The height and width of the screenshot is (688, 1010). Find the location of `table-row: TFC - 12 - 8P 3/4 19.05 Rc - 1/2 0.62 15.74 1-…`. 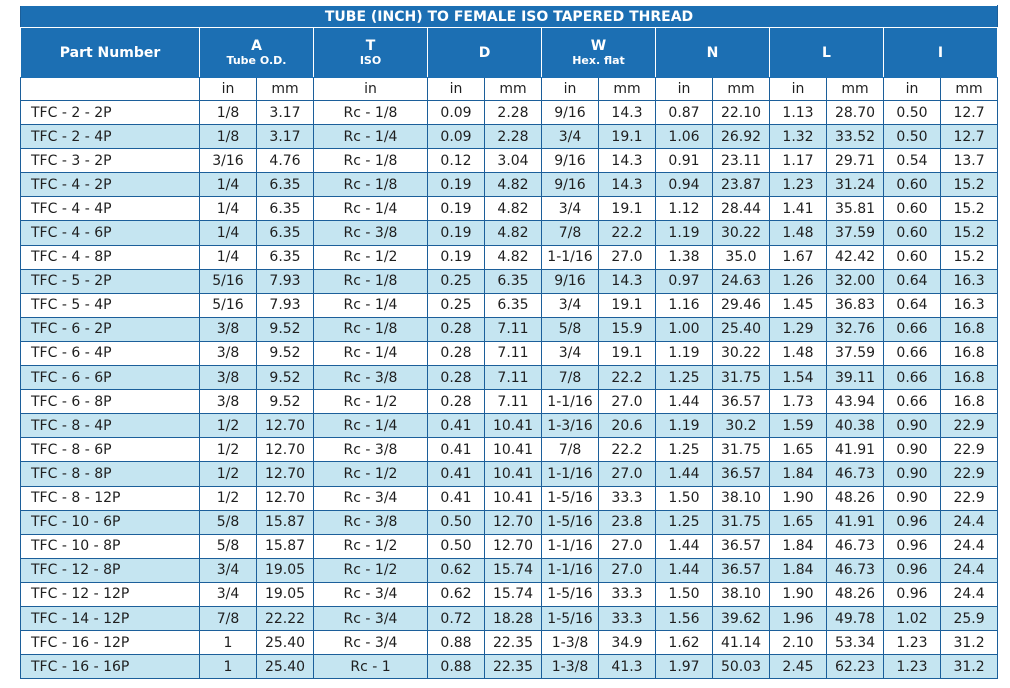

table-row: TFC - 12 - 8P 3/4 19.05 Rc - 1/2 0.62 15.74 1-… is located at coordinates (509, 570).